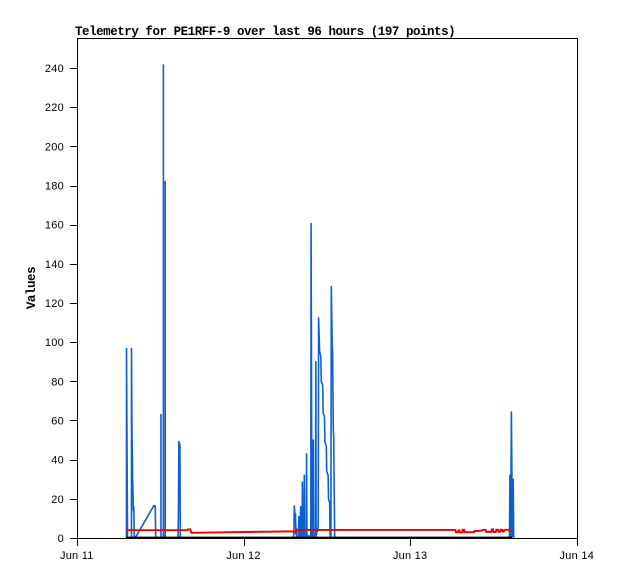  What do you see at coordinates (54, 304) in the screenshot?
I see `svg-text: 120` at bounding box center [54, 304].